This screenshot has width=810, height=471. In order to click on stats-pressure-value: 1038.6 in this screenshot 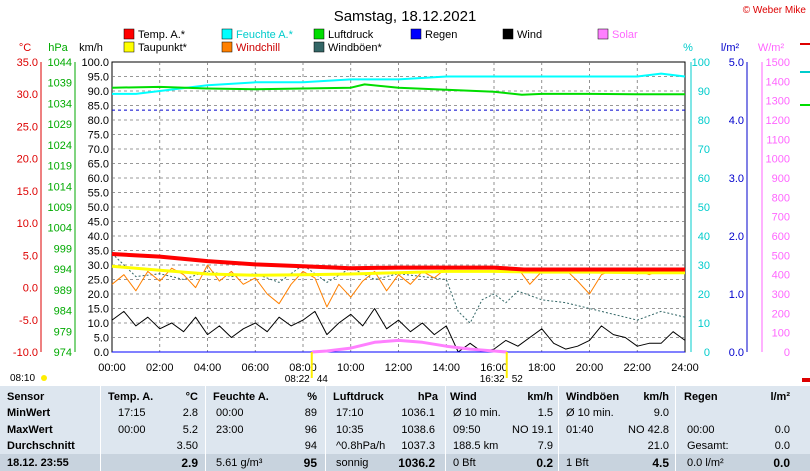, I will do `click(418, 429)`.